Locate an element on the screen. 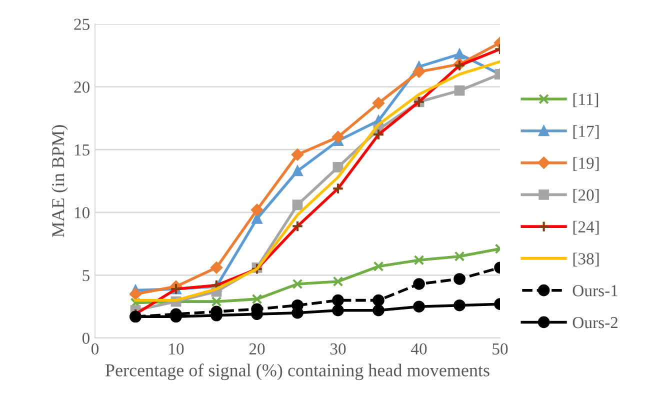  legend-label: [24] is located at coordinates (586, 227).